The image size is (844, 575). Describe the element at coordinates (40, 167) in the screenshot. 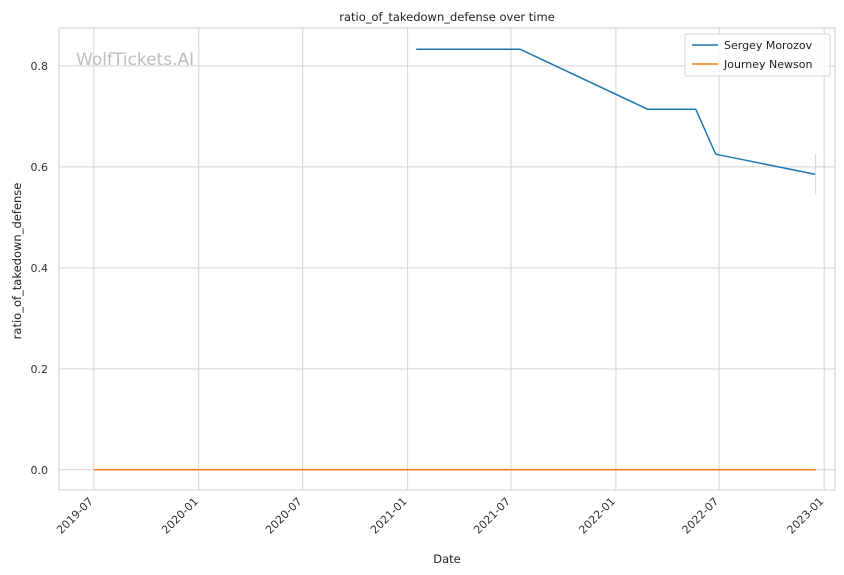

I see `y-tick-label: 0.6` at that location.